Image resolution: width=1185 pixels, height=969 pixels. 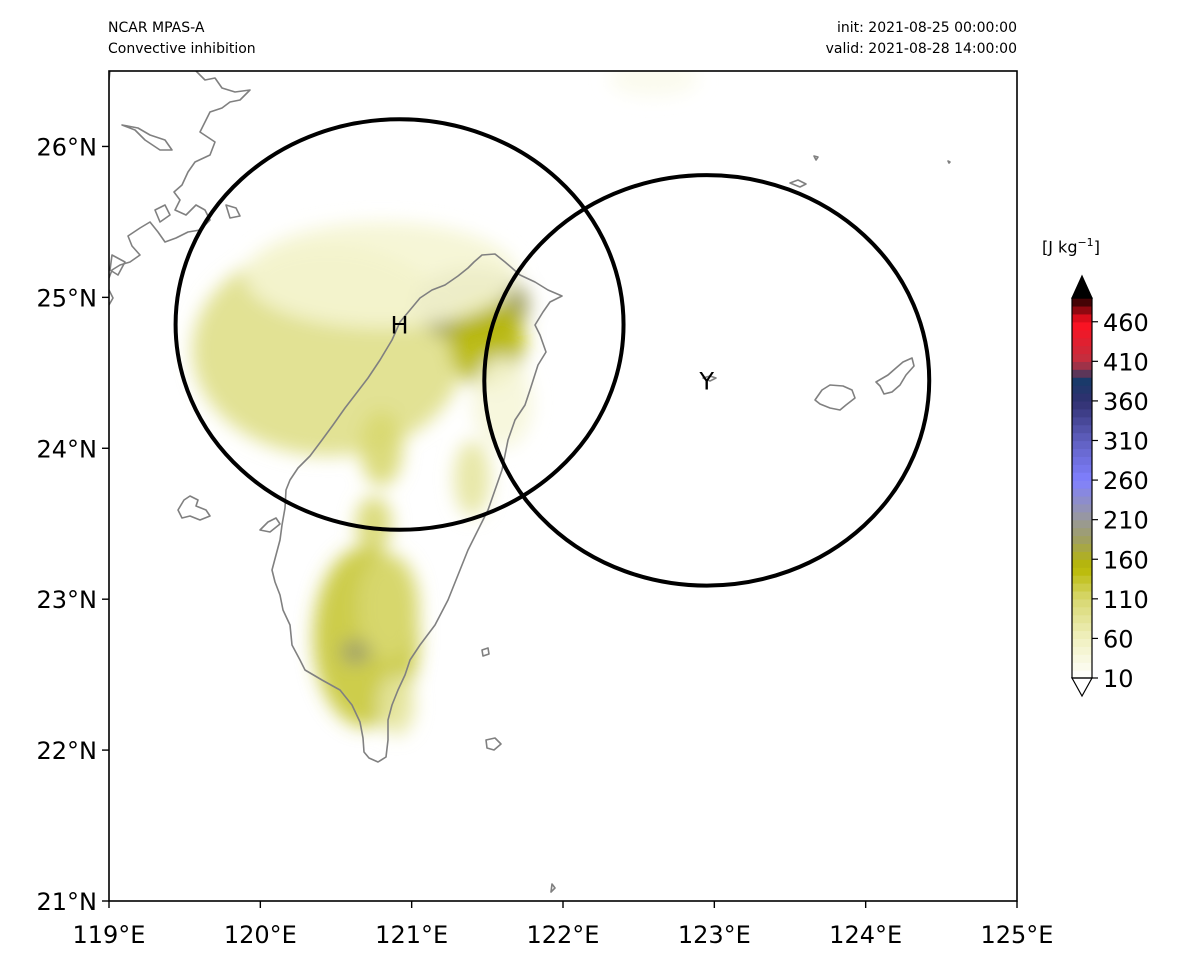 What do you see at coordinates (1126, 323) in the screenshot?
I see `colorbar-tick-label: 460` at bounding box center [1126, 323].